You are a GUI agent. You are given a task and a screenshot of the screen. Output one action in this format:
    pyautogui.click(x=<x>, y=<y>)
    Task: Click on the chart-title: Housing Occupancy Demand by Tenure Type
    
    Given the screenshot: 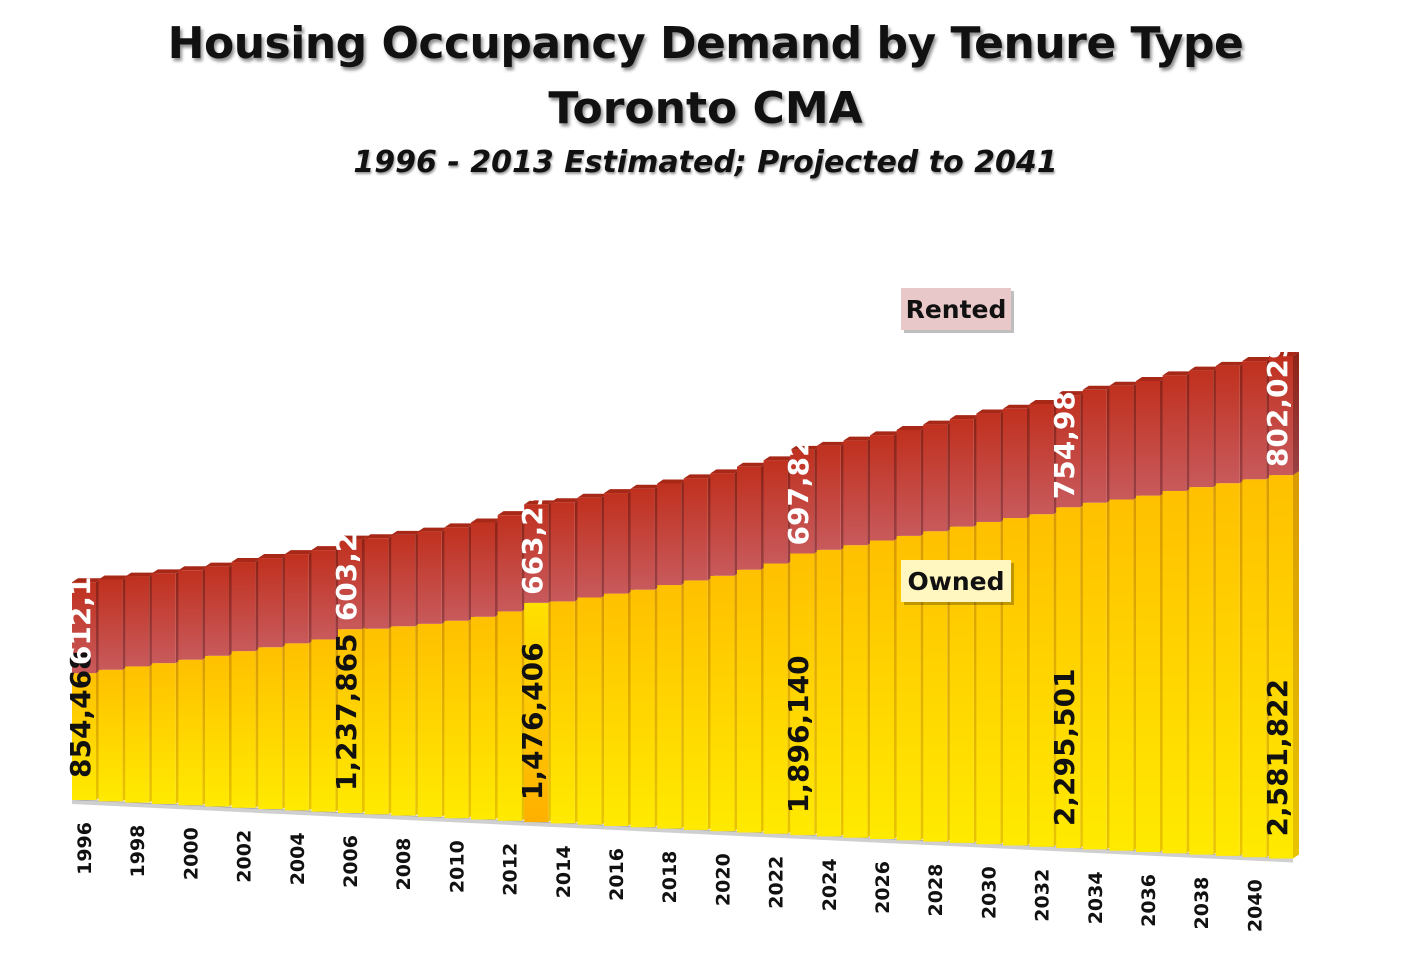 What is the action you would take?
    pyautogui.click(x=705, y=43)
    